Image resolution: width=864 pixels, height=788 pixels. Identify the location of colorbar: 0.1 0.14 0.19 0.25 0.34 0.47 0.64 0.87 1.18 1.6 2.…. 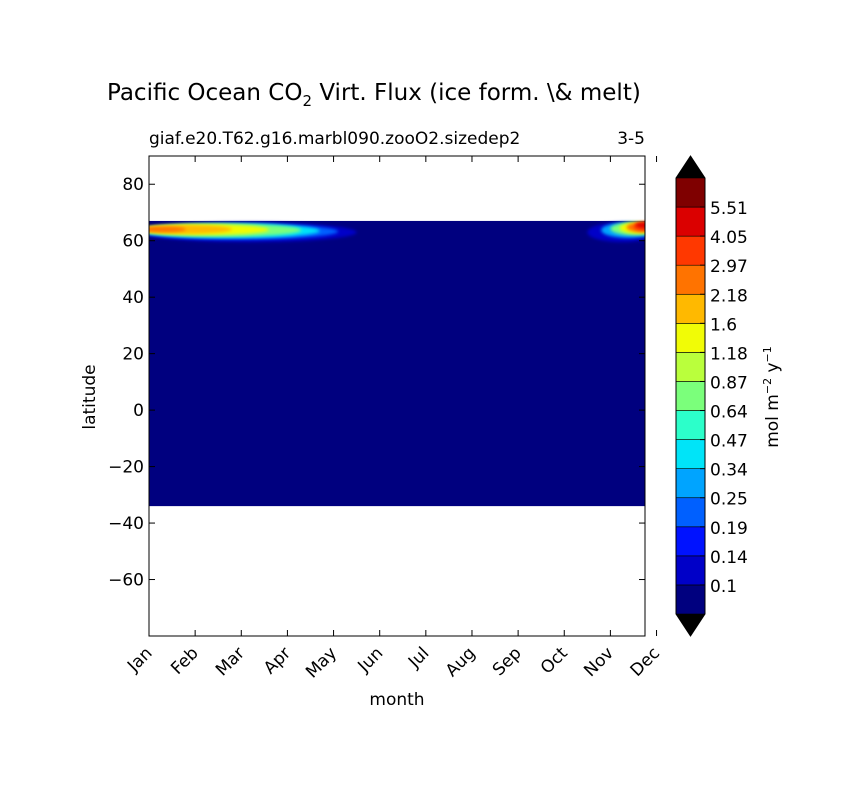
(711, 396).